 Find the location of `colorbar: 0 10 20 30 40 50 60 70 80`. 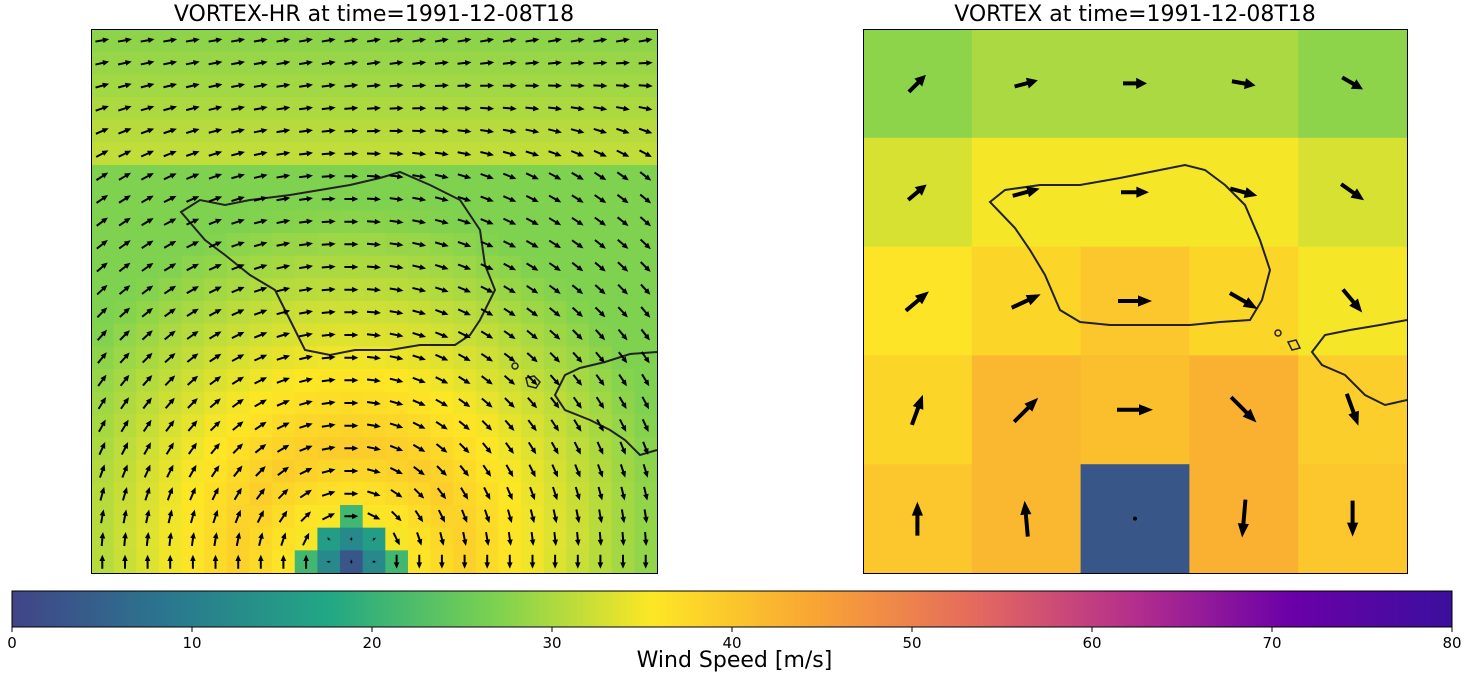

colorbar: 0 10 20 30 40 50 60 70 80 is located at coordinates (734, 621).